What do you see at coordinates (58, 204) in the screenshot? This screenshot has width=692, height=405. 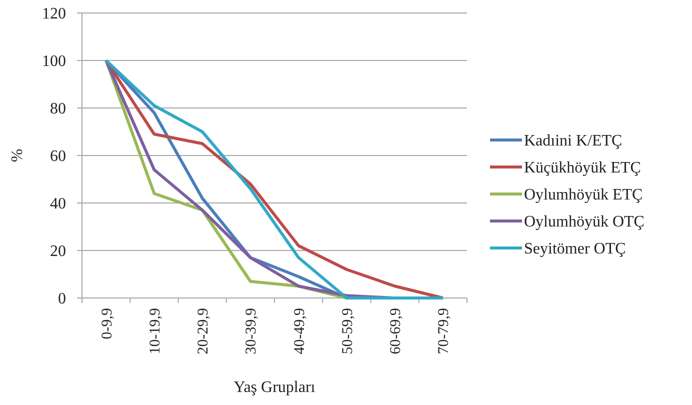 I see `y-tick-label: 40` at bounding box center [58, 204].